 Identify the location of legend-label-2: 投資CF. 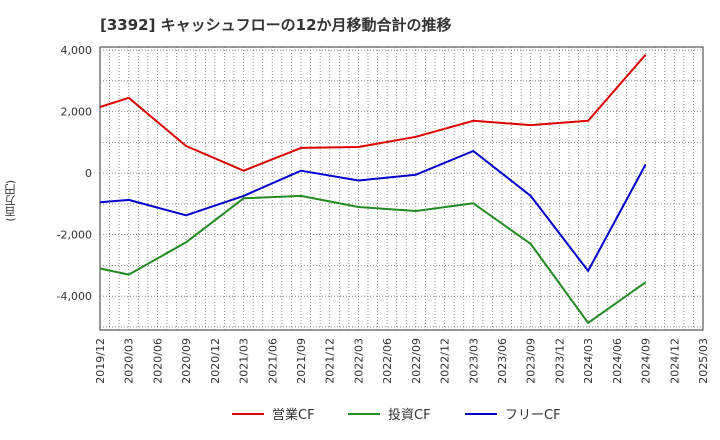
(409, 415).